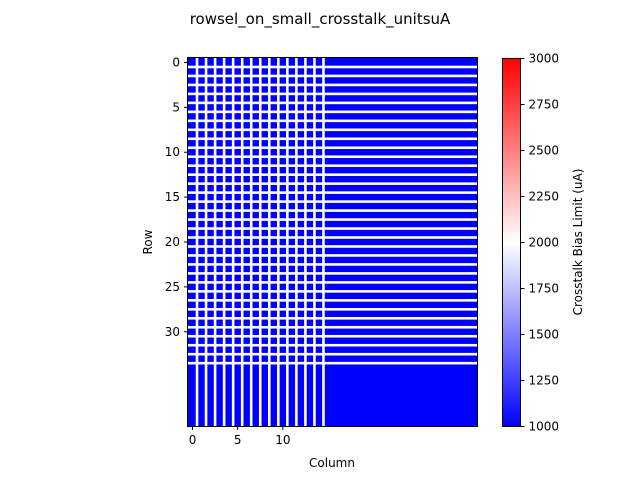  I want to click on y-tick-label: 20, so click(172, 242).